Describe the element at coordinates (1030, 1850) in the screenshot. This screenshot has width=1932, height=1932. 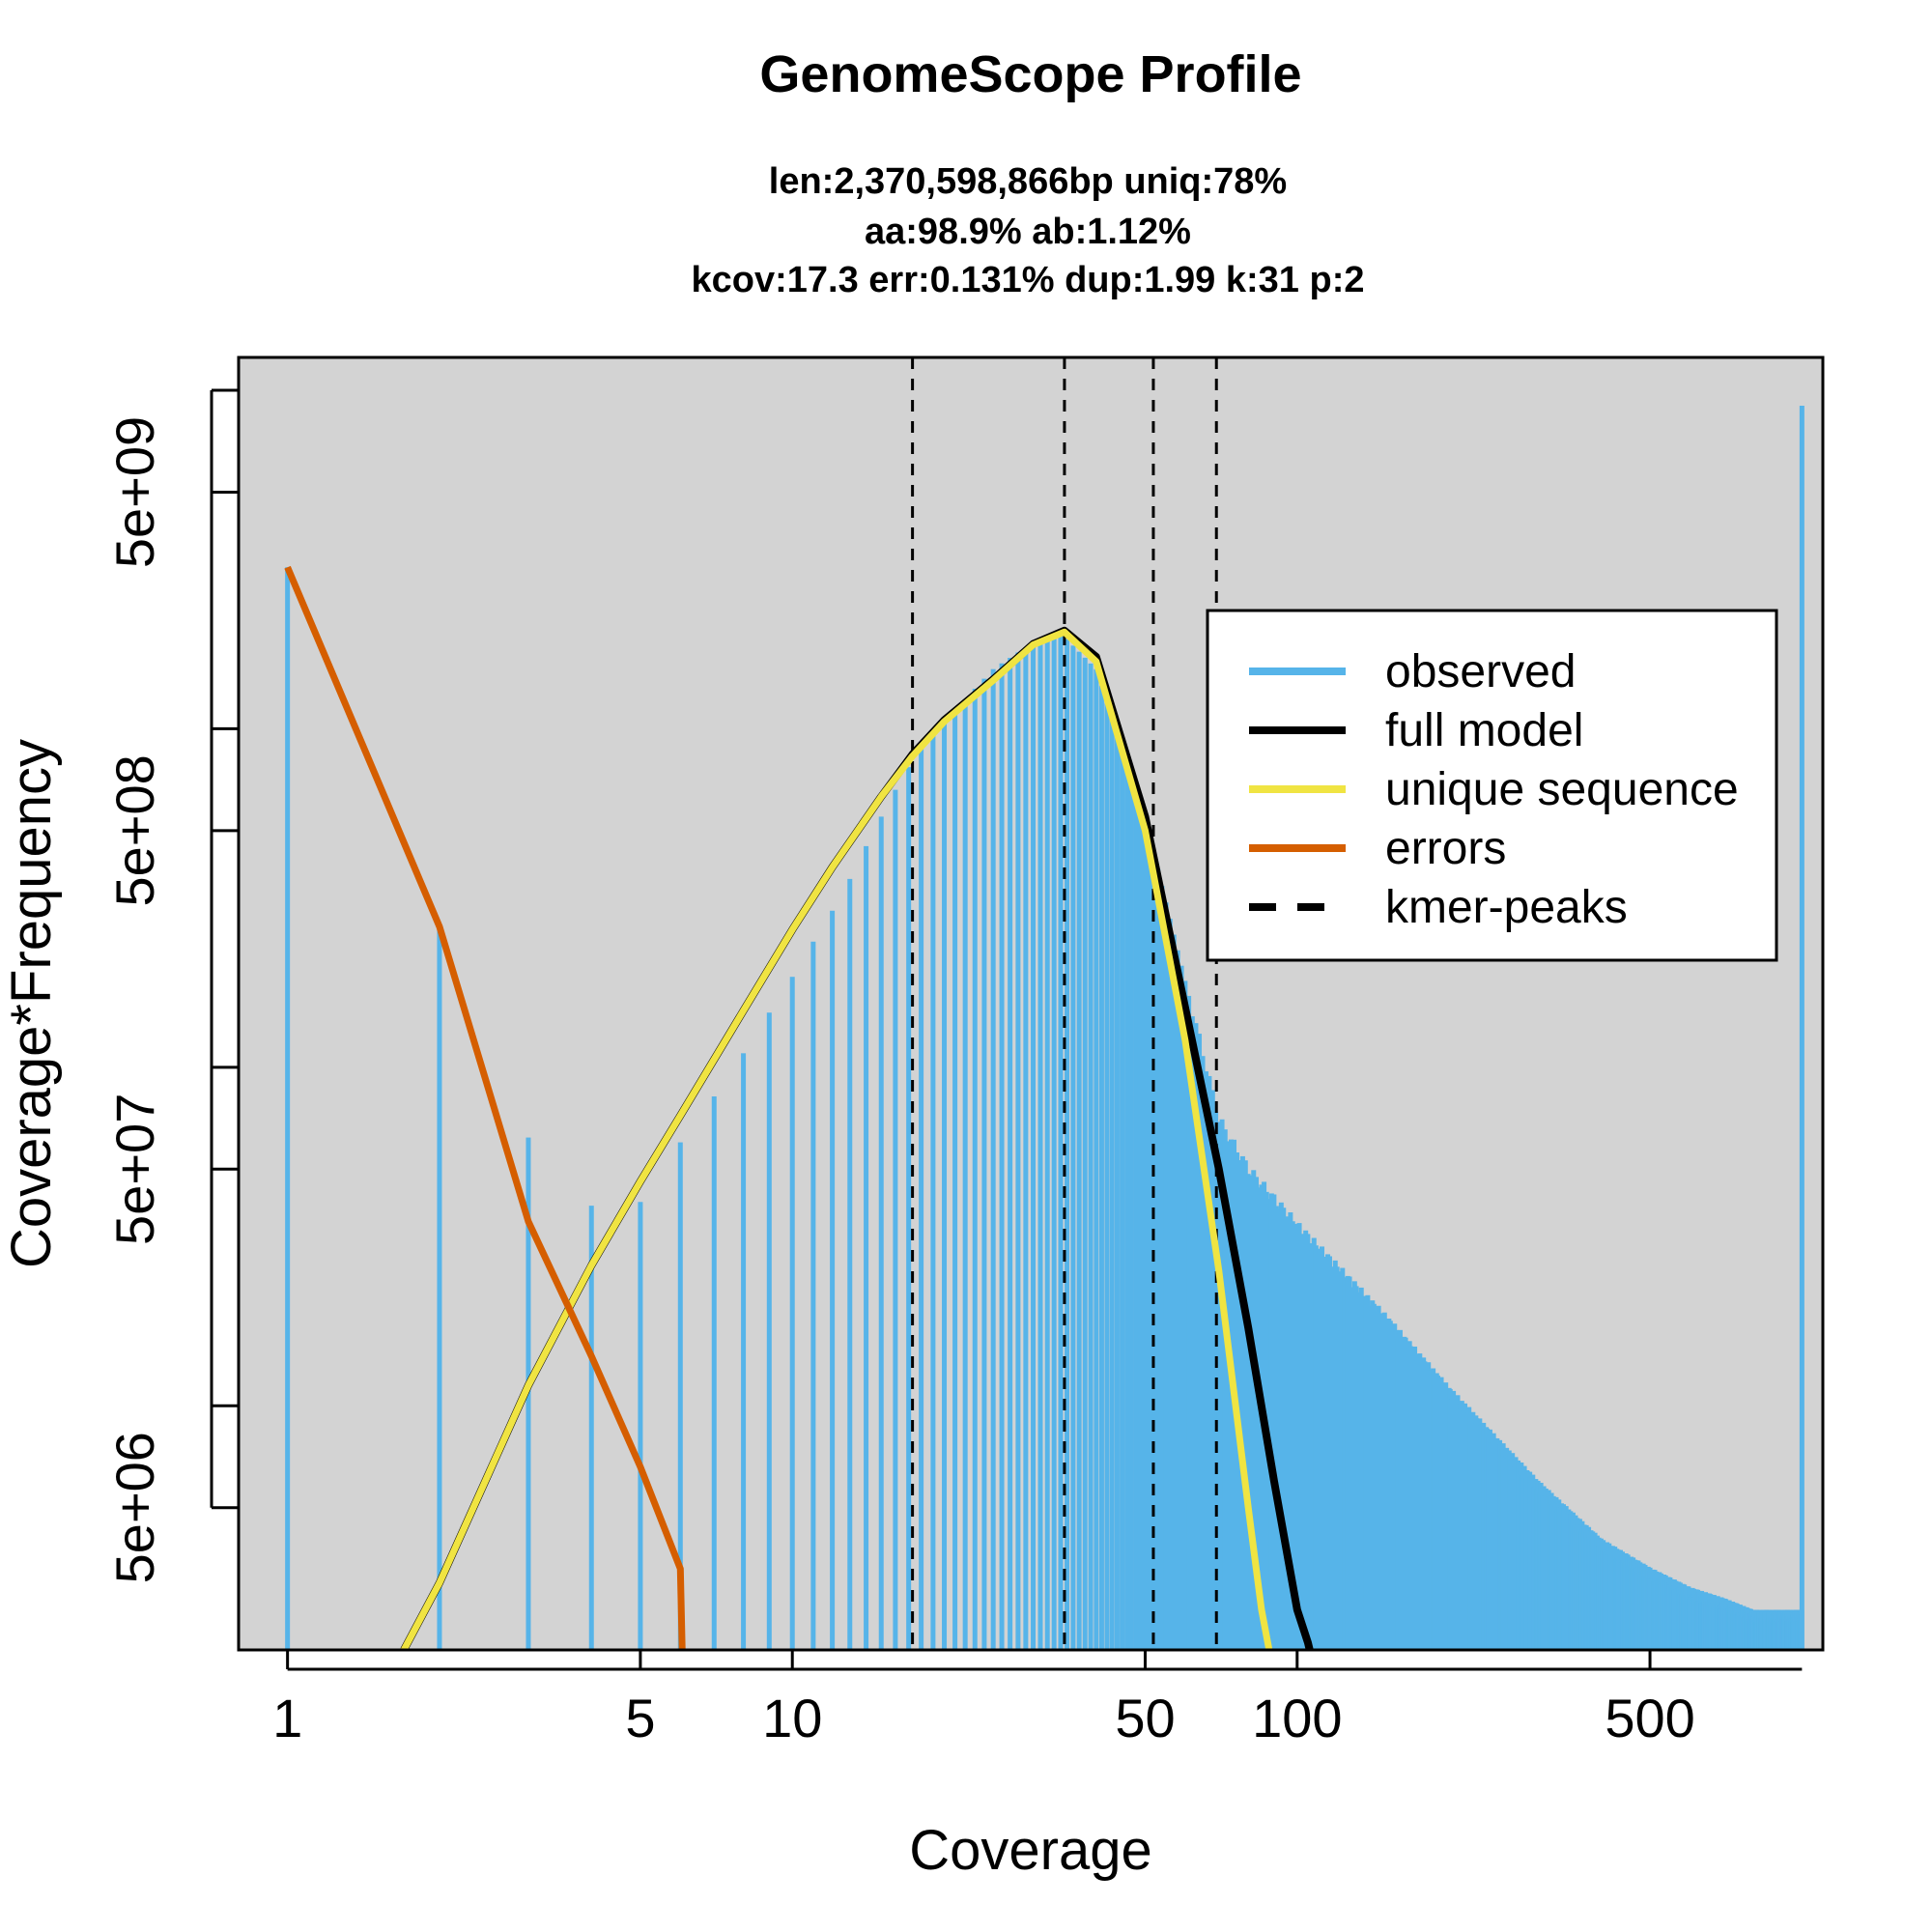
I see `x-axis-label: Coverage` at that location.